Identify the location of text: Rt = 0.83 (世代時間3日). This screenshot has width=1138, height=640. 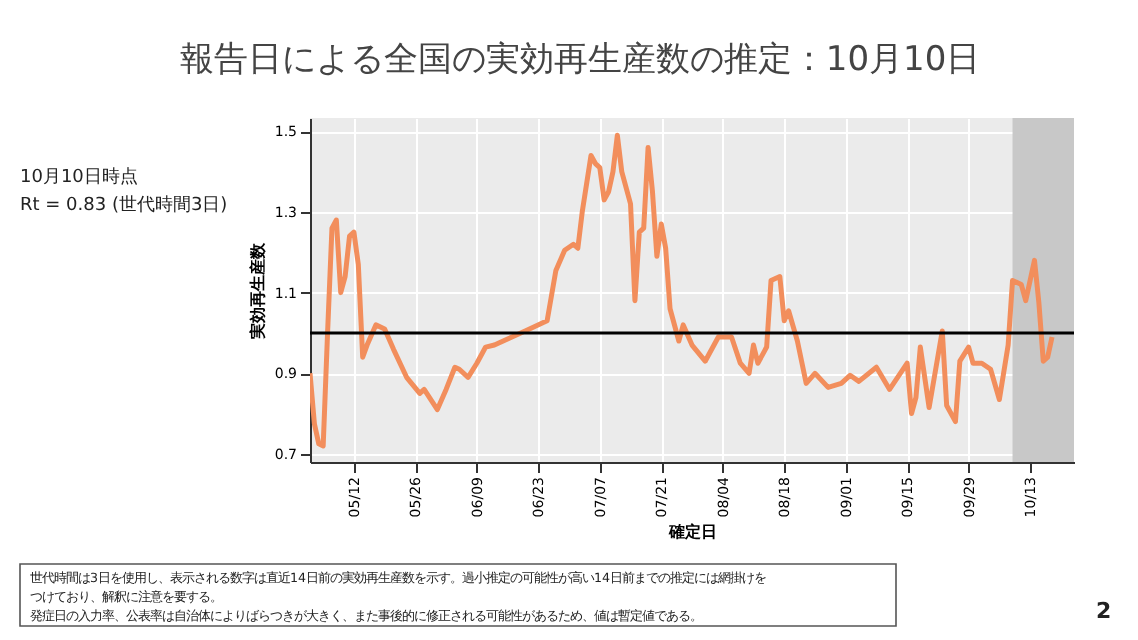
(124, 205).